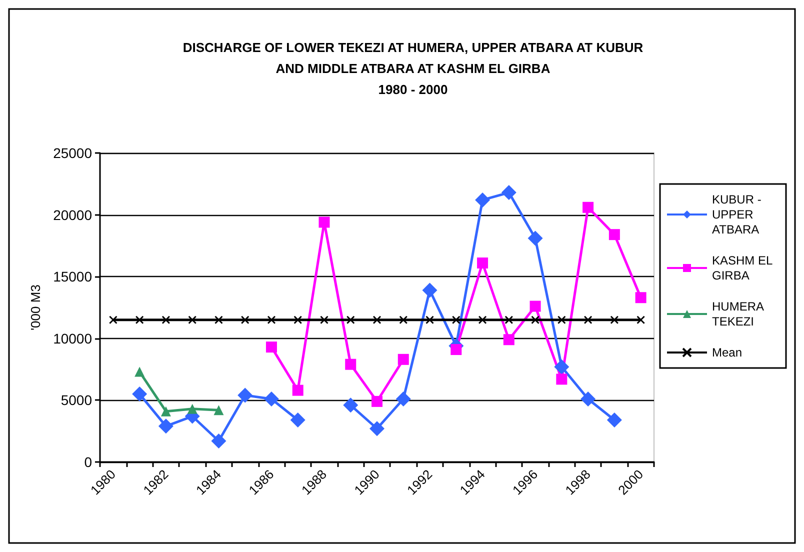 The image size is (804, 552). What do you see at coordinates (35, 307) in the screenshot?
I see `y-axis-title: '000 M3` at bounding box center [35, 307].